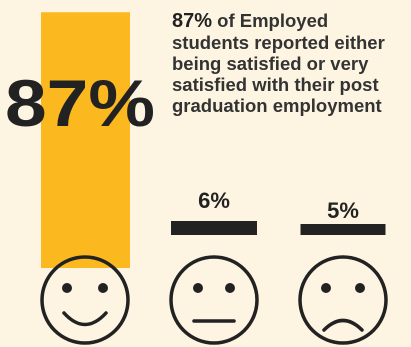  What do you see at coordinates (85, 300) in the screenshot?
I see `smiley-face-icon` at bounding box center [85, 300].